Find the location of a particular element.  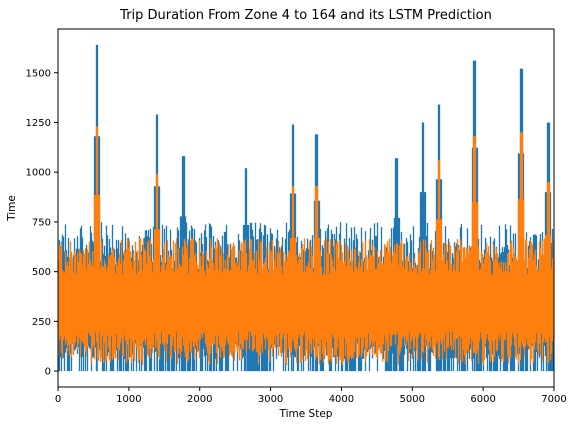

y-tick-label: 750 is located at coordinates (41, 222).